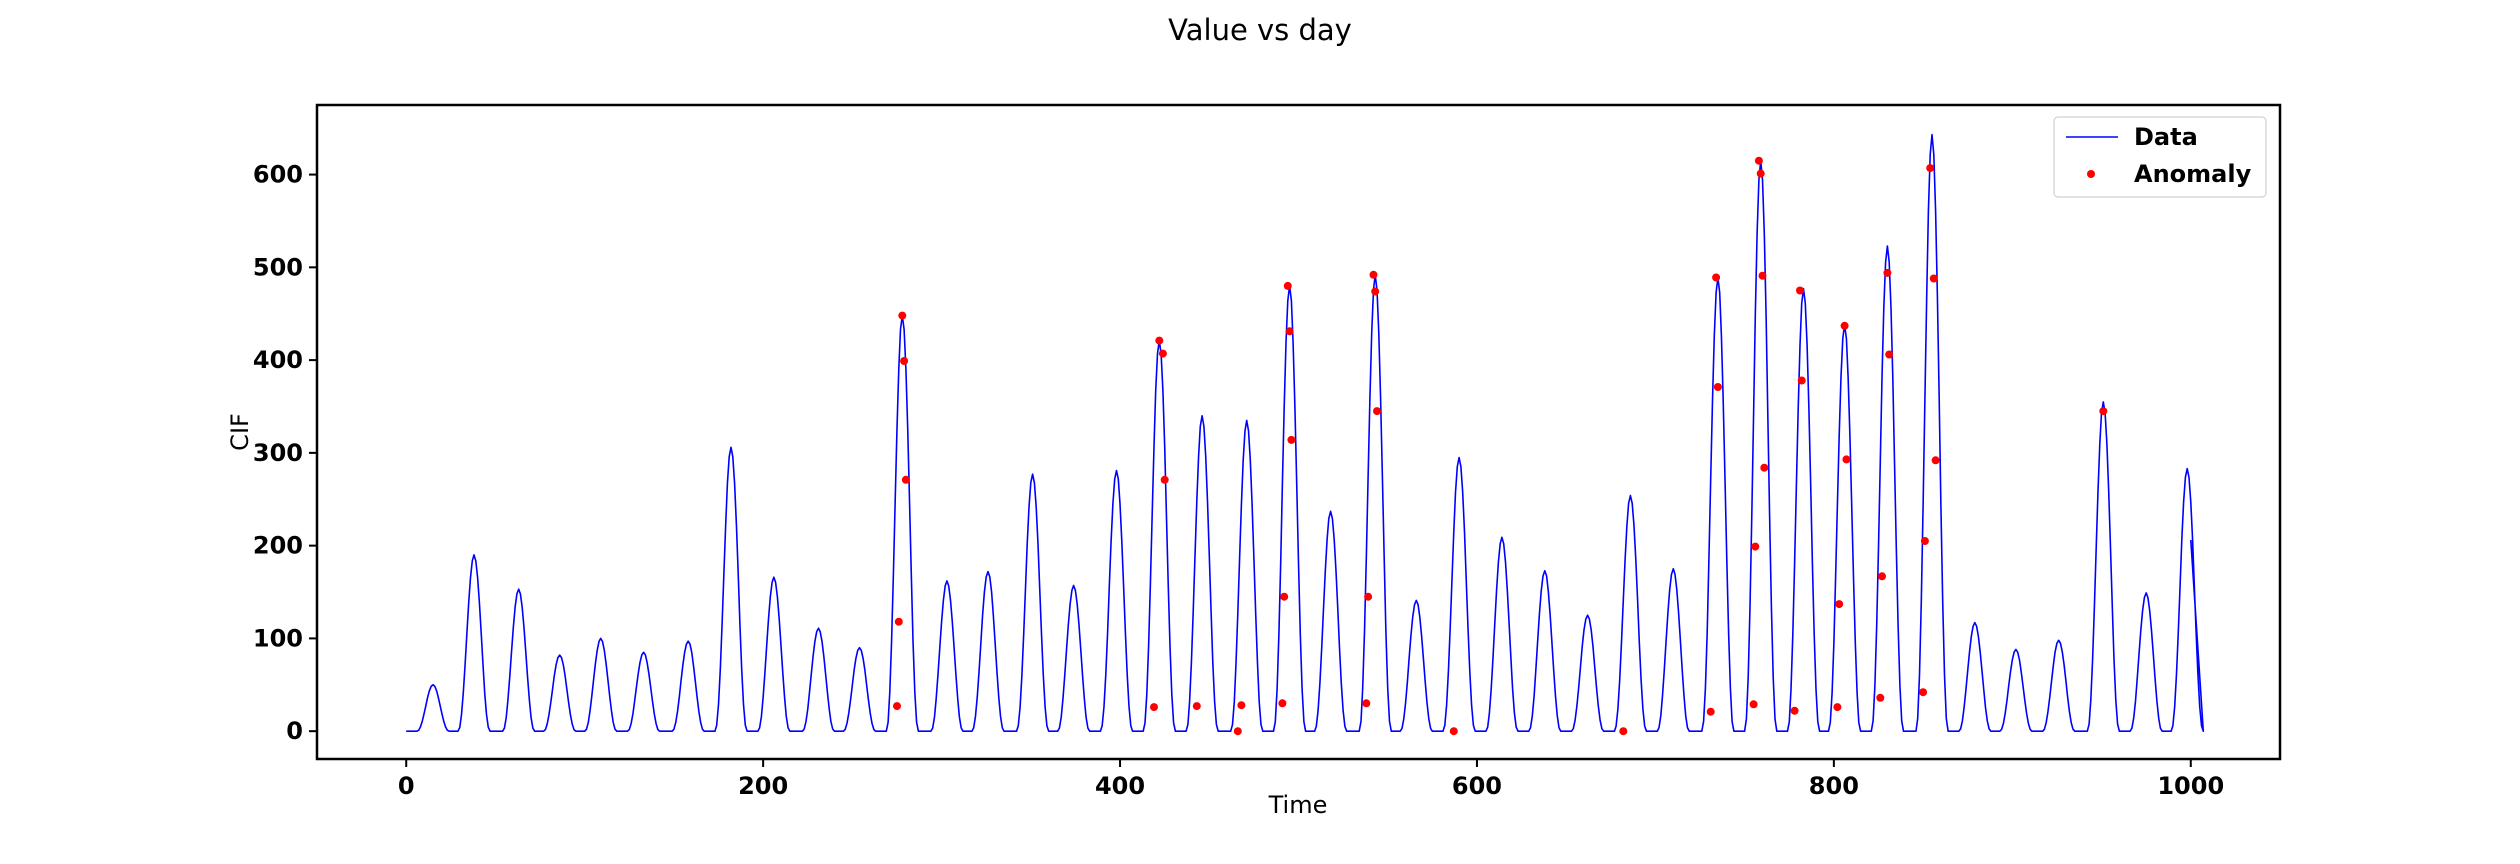  What do you see at coordinates (278, 638) in the screenshot?
I see `y-tick-label: 100` at bounding box center [278, 638].